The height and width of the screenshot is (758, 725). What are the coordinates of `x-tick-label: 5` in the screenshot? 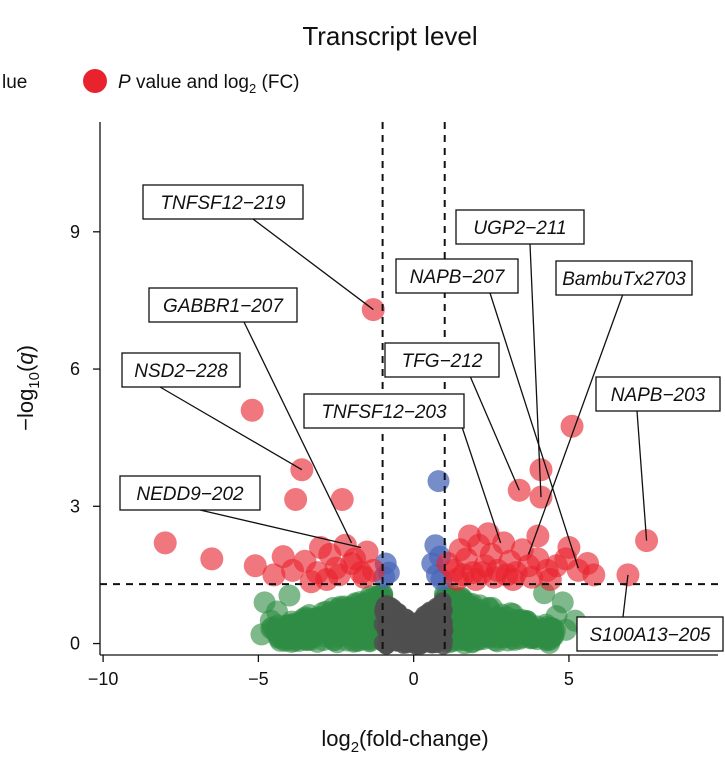 It's located at (569, 679).